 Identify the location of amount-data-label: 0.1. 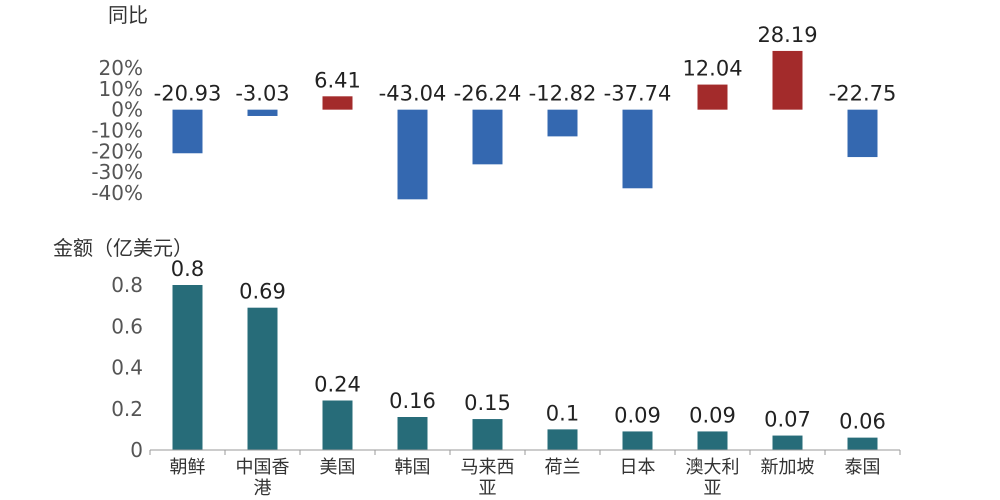
(562, 413).